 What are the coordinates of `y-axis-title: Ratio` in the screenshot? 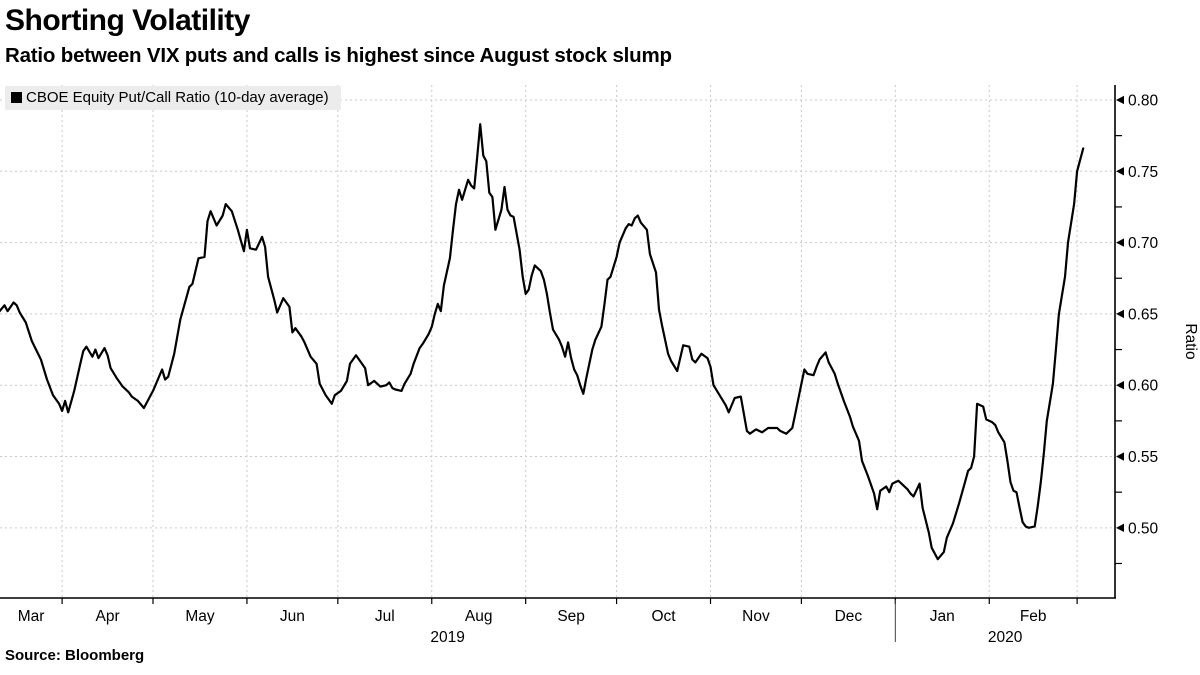 It's located at (1190, 341).